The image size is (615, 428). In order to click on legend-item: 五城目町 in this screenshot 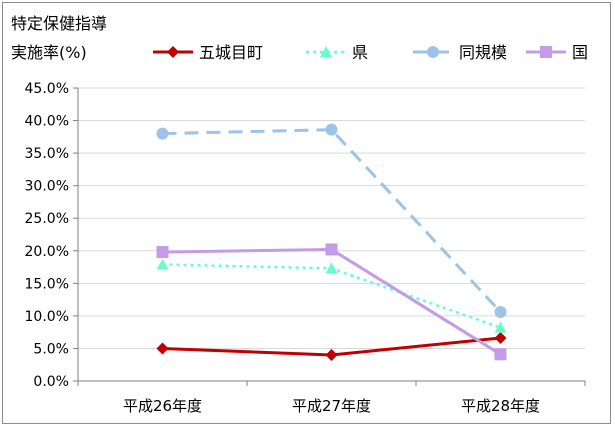, I will do `click(208, 52)`.